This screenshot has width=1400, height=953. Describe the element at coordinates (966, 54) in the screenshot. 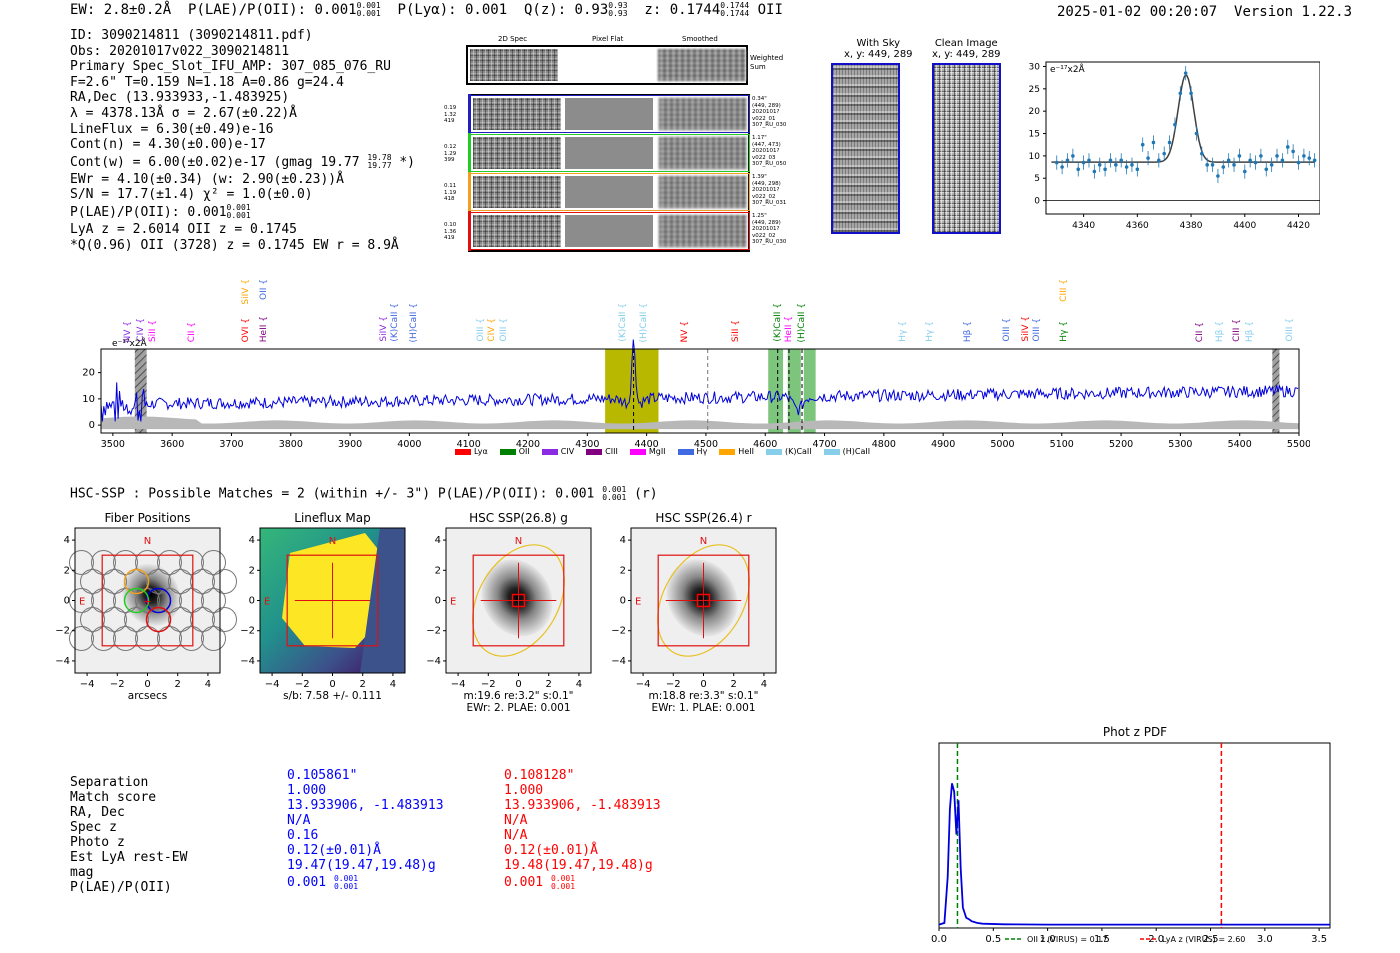

I see `clean-image-xy: x, y: 449, 289` at that location.